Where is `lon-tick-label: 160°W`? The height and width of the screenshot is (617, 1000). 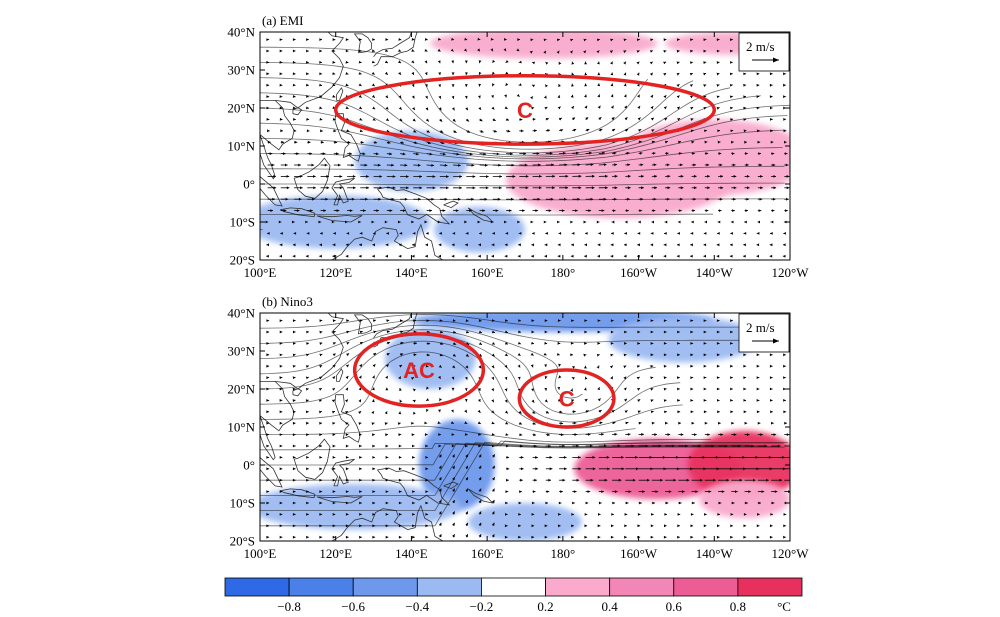 lon-tick-label: 160°W is located at coordinates (639, 272).